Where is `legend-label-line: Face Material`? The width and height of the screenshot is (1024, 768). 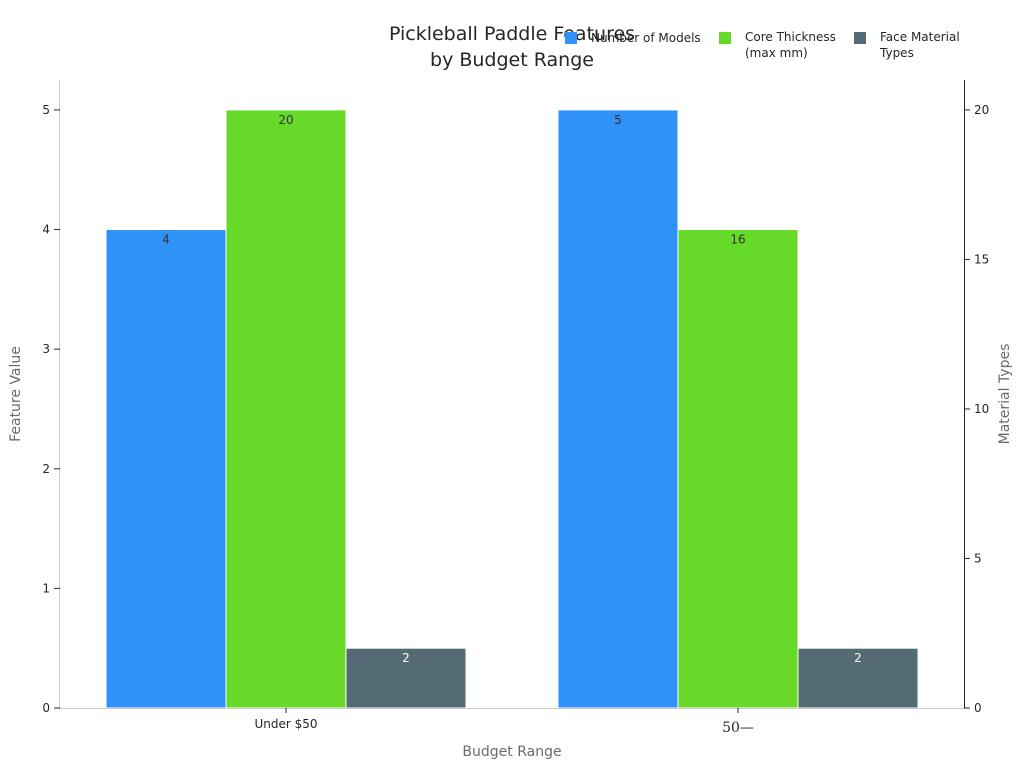 legend-label-line: Face Material is located at coordinates (920, 37).